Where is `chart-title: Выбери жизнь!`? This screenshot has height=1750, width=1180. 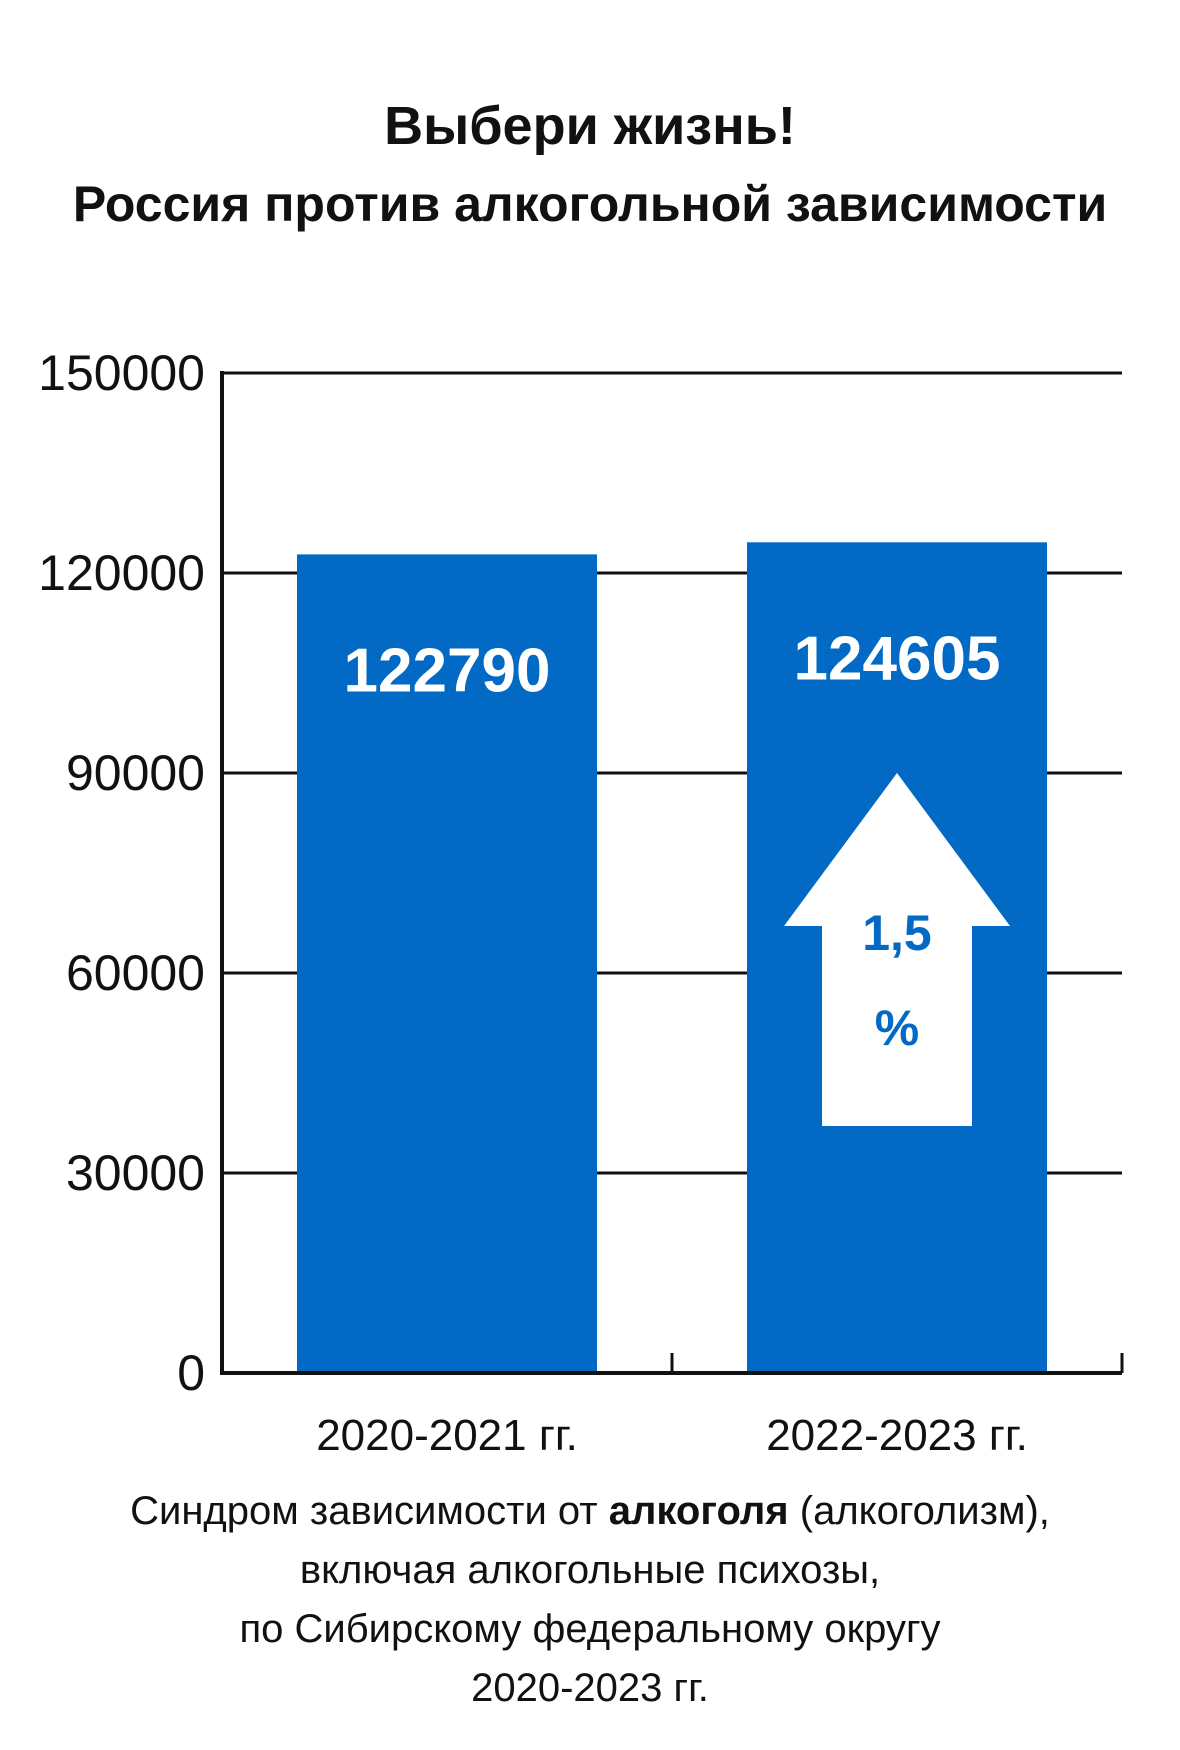
chart-title: Выбери жизнь! is located at coordinates (590, 126).